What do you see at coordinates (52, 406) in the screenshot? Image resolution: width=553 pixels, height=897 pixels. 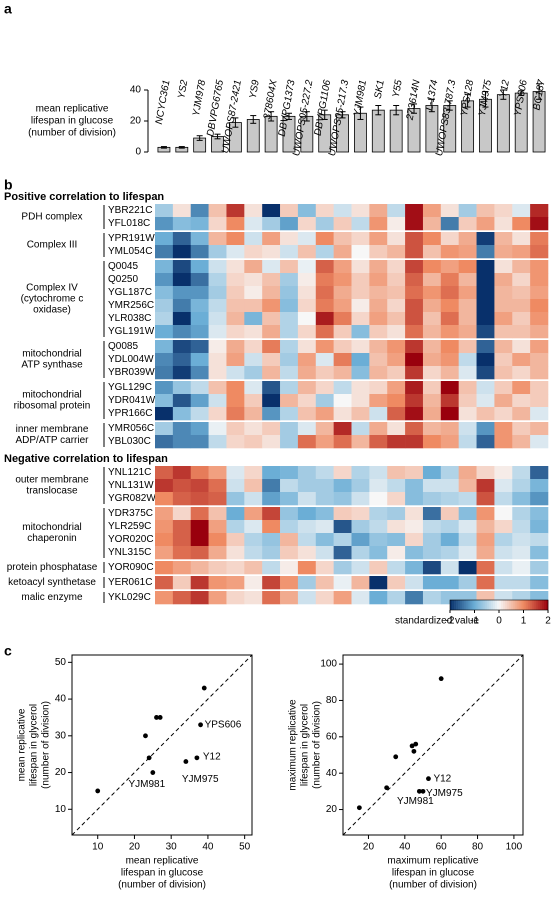 I see `group-label: ribosomal protein` at bounding box center [52, 406].